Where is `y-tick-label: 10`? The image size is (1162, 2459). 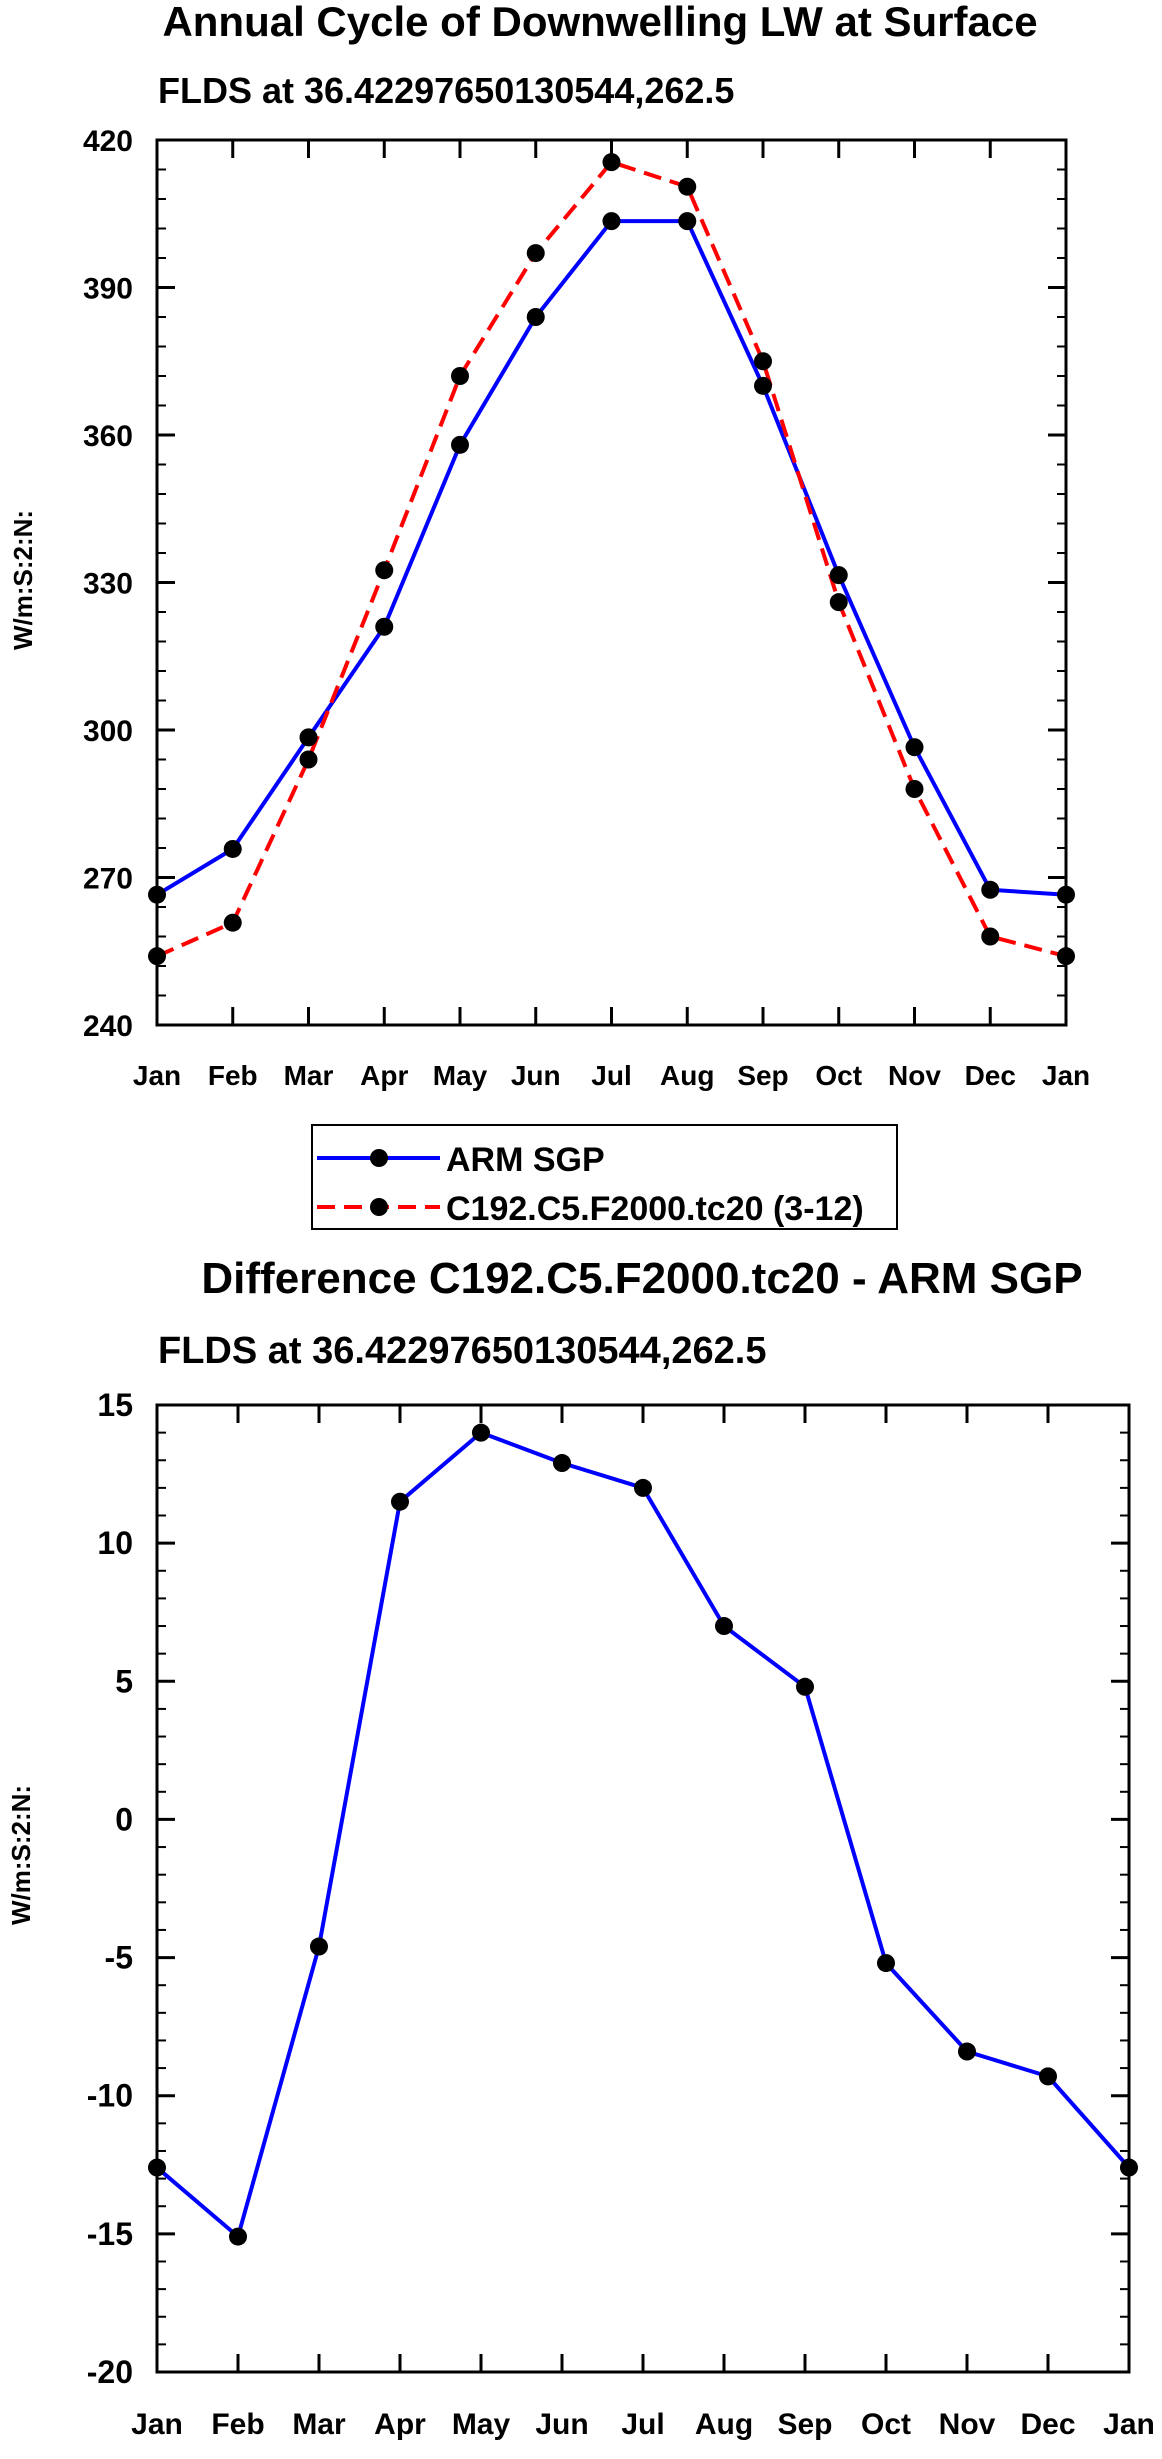 y-tick-label: 10 is located at coordinates (115, 1543).